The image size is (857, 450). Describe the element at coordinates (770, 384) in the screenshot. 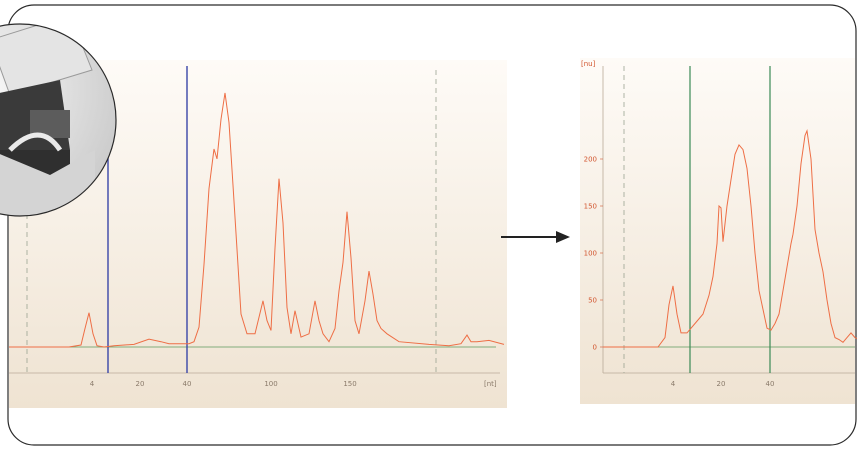

I see `right-x-tick-label: 40` at that location.